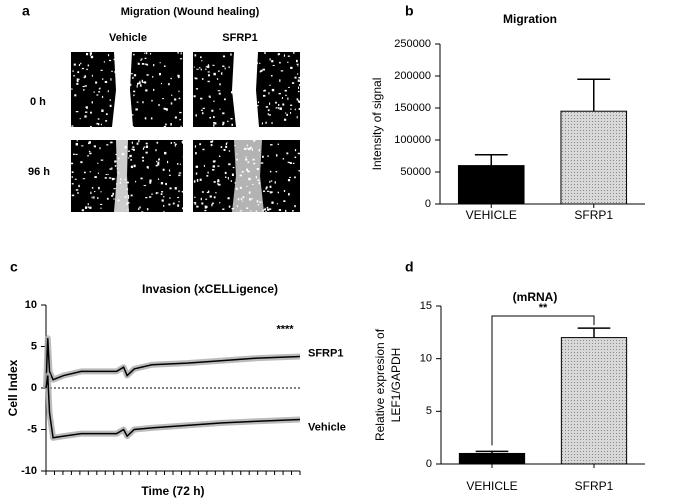  Describe the element at coordinates (412, 140) in the screenshot. I see `y-tick-label: 100000` at that location.